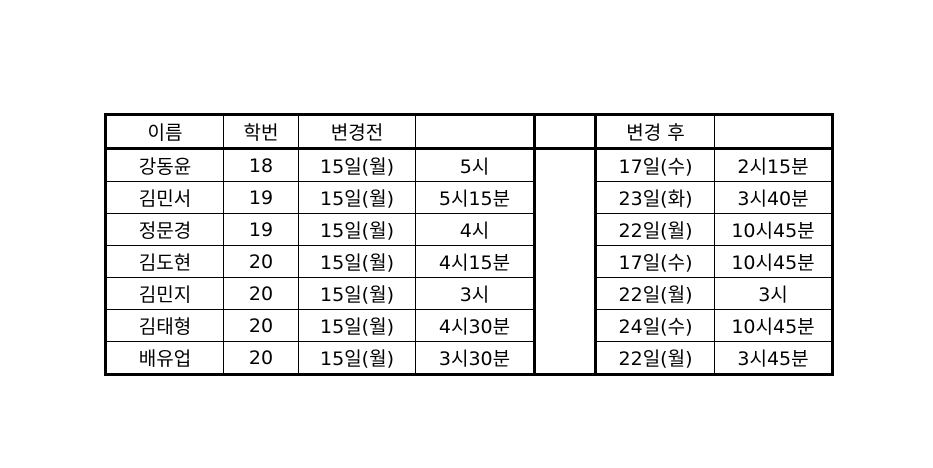 This screenshot has height=468, width=933. What do you see at coordinates (655, 132) in the screenshot?
I see `header-after: 변경 후` at bounding box center [655, 132].